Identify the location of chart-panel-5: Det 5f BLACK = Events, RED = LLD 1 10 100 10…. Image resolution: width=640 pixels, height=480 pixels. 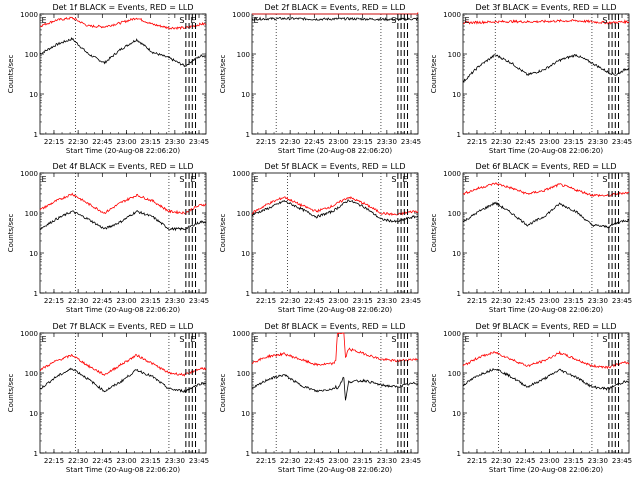
(320, 238).